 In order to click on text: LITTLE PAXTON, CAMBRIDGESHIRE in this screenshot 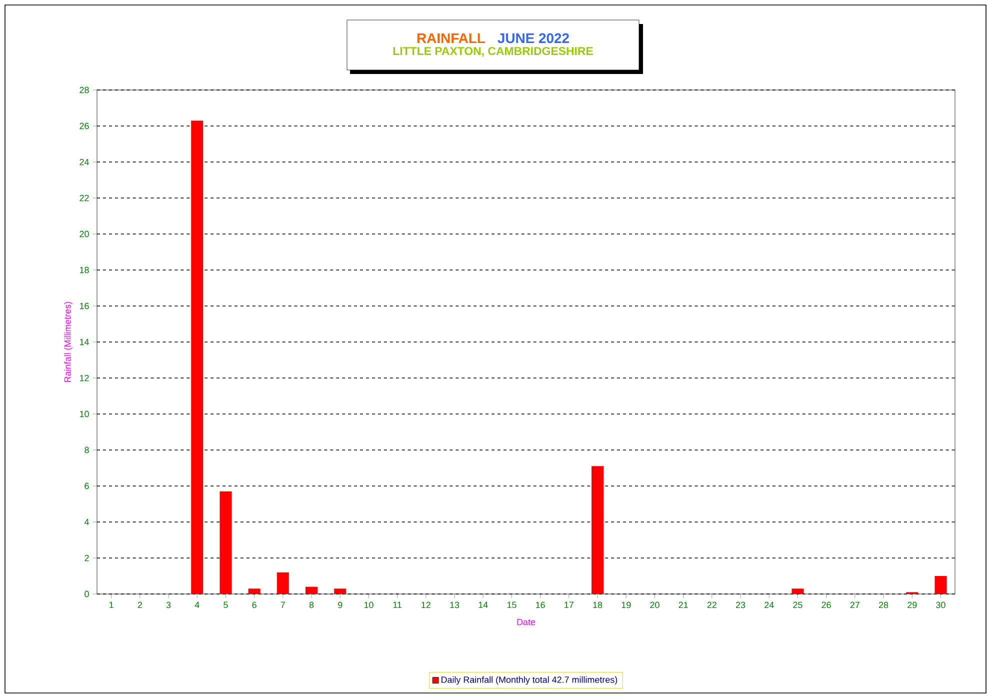, I will do `click(493, 51)`.